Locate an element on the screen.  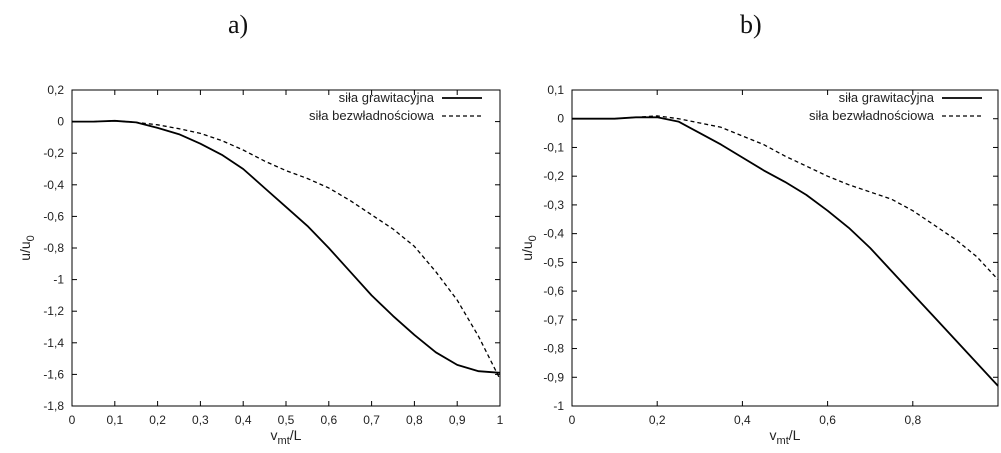
y-tick-label: -0,3 is located at coordinates (553, 205).